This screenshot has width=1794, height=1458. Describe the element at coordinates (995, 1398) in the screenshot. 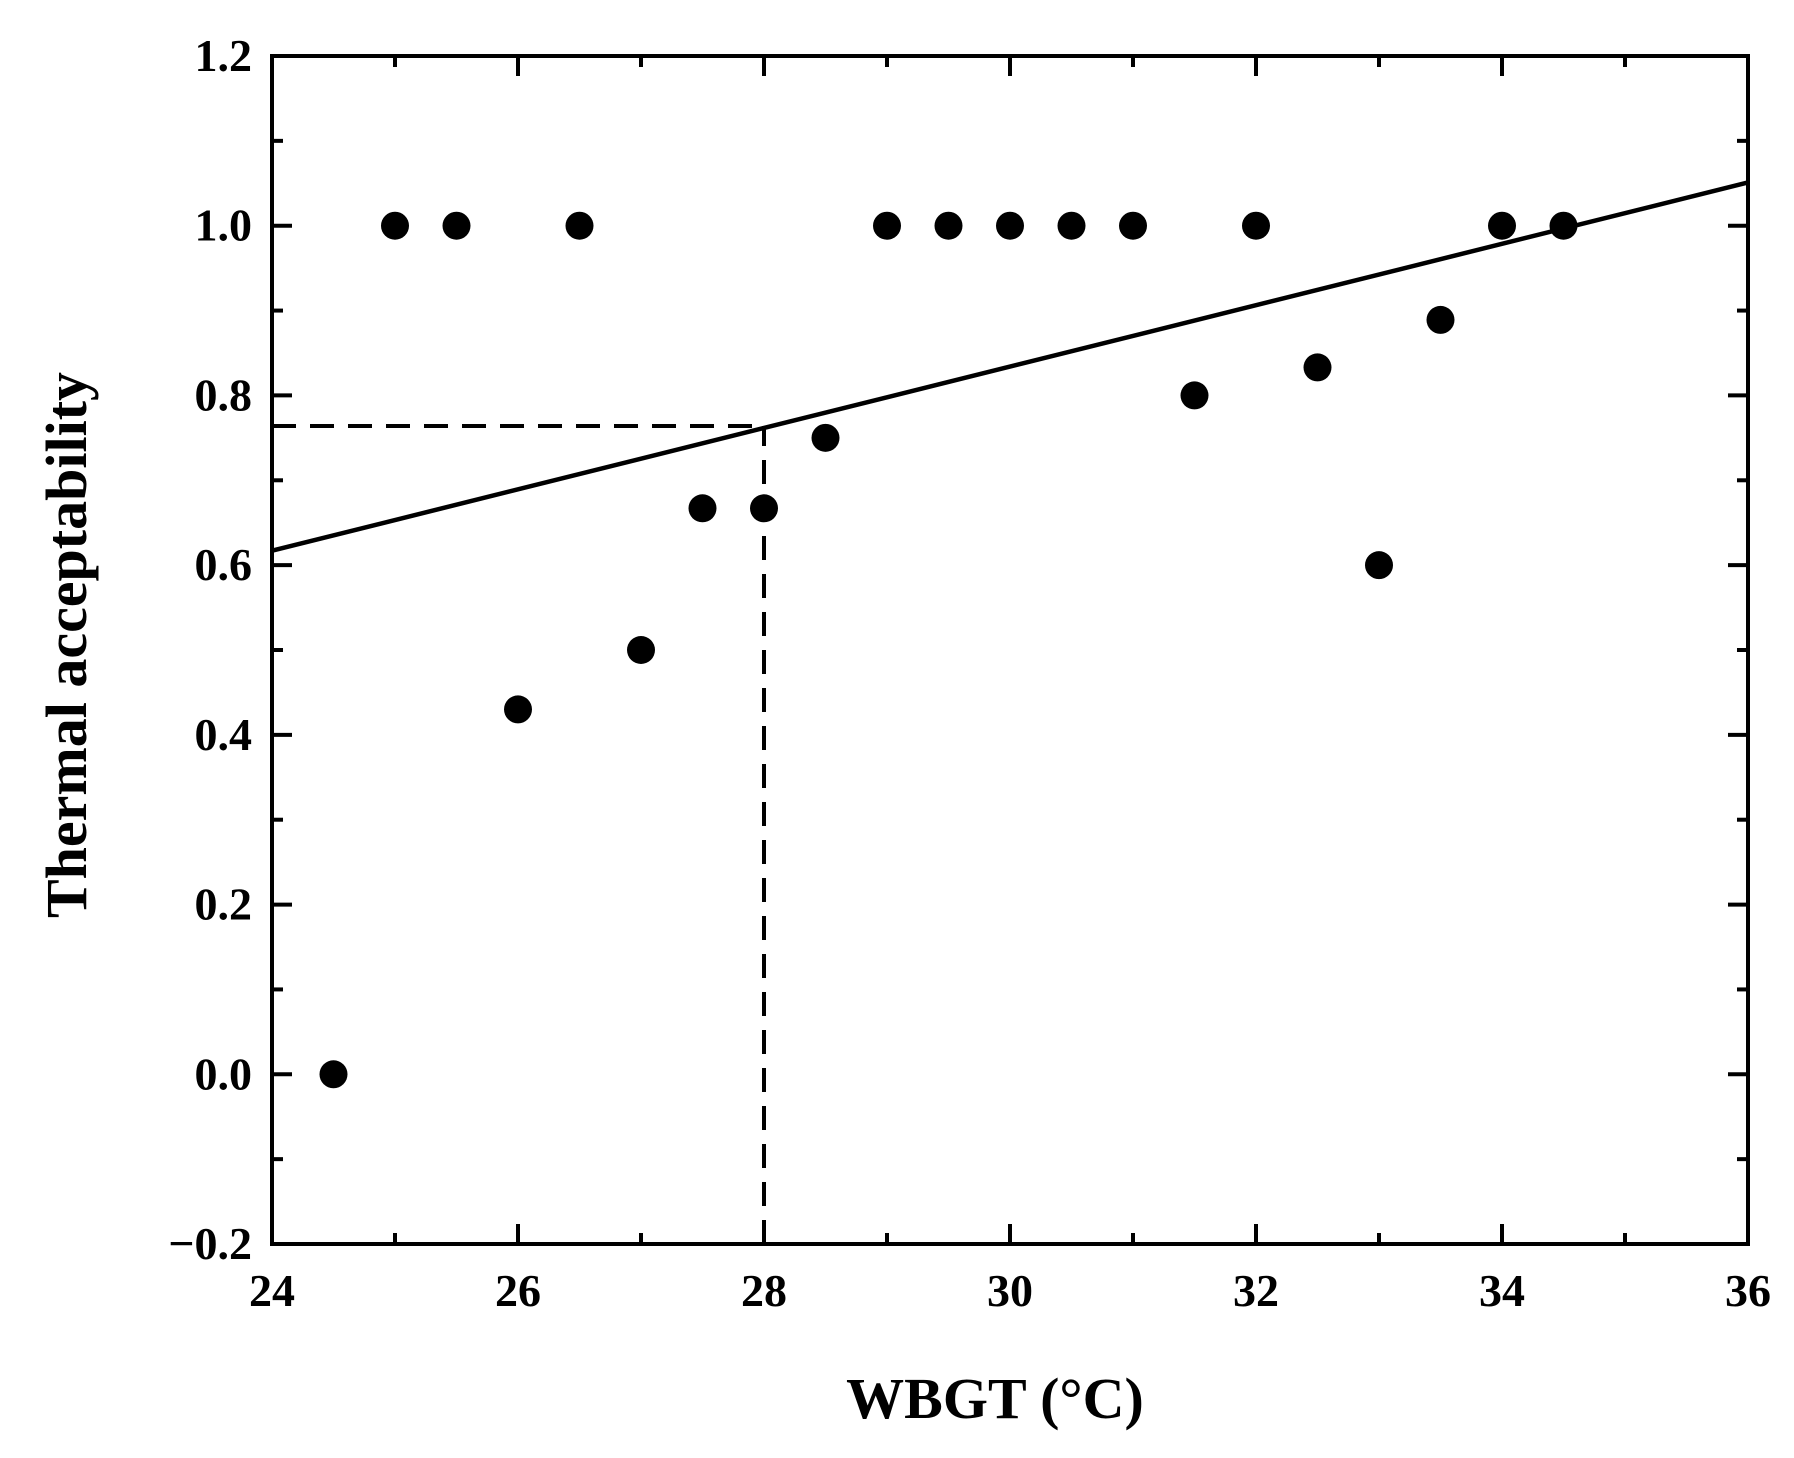

I see `x-axis-title: WBGT (°C)` at that location.